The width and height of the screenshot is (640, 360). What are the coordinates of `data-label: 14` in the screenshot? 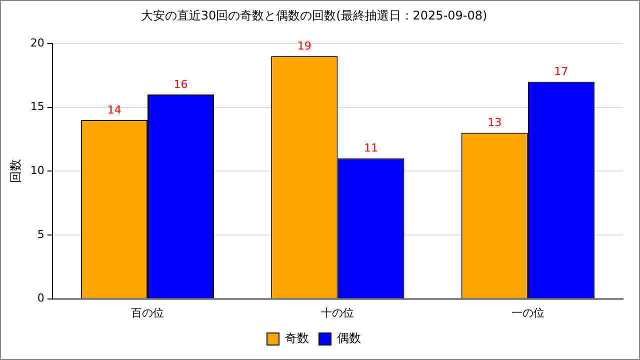 It's located at (114, 109).